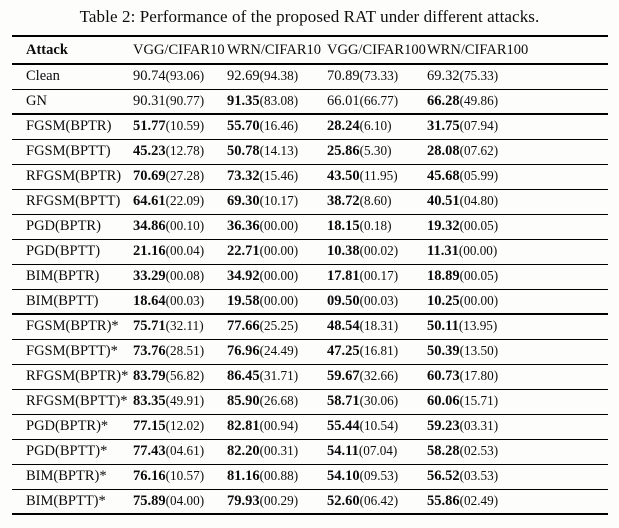  Describe the element at coordinates (343, 376) in the screenshot. I see `accuracy-value: 59.67` at that location.